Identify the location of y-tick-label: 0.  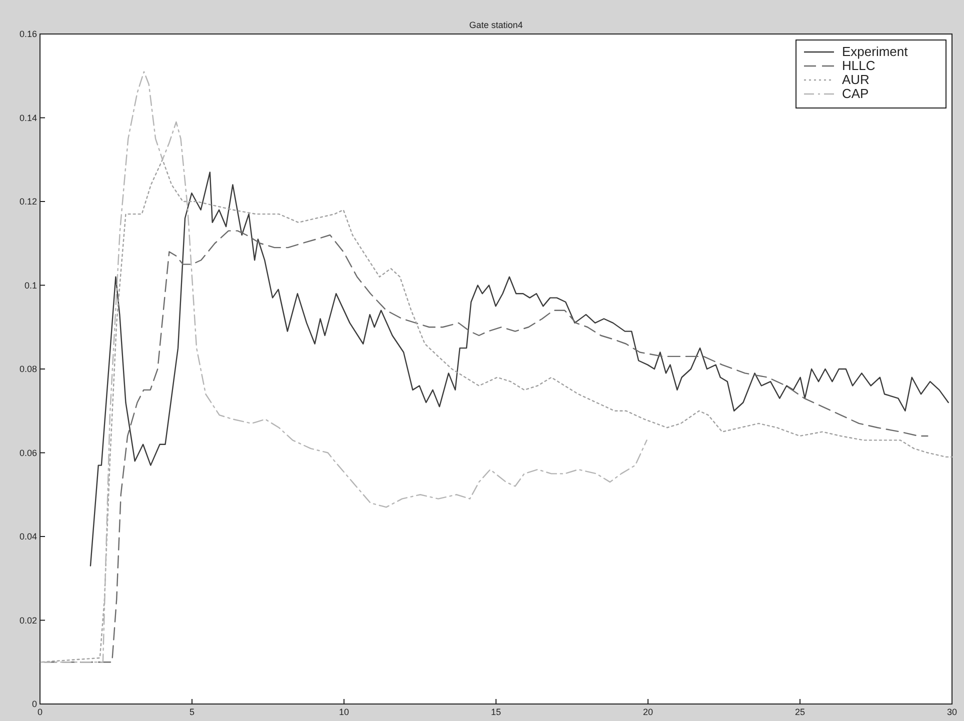
(34, 704).